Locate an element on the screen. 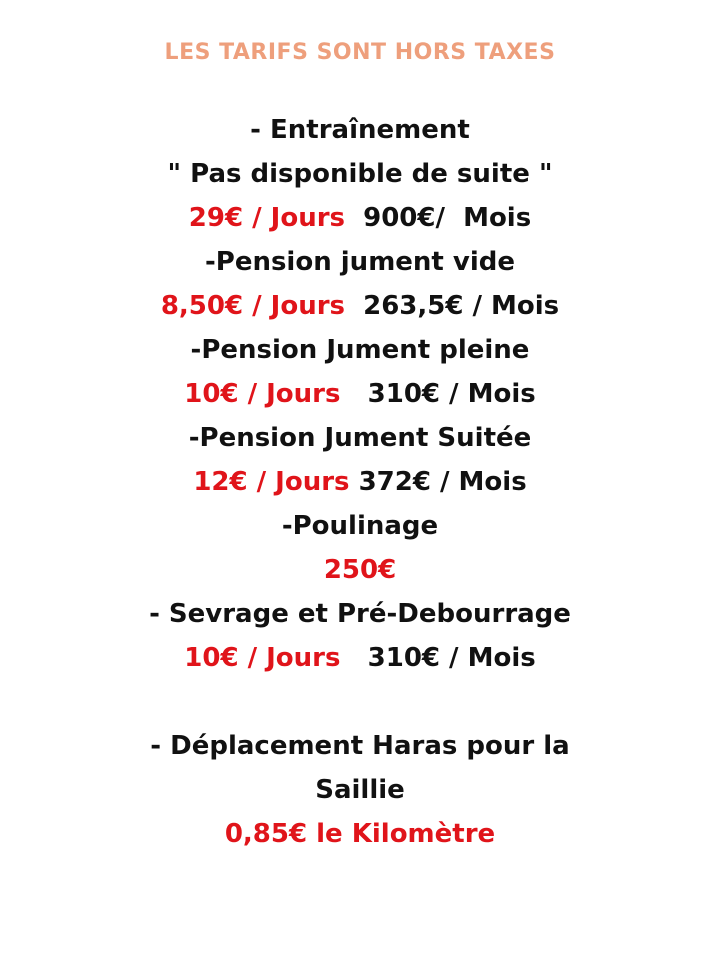  service-poulinage: -Poulinage is located at coordinates (360, 526).